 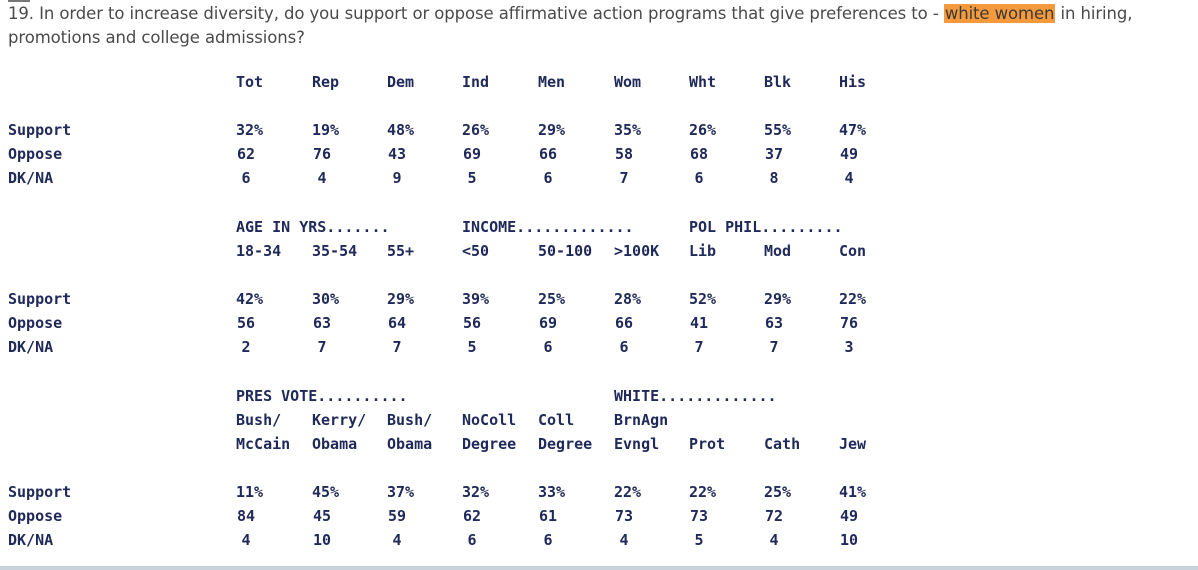 I want to click on column-header: McCain, so click(x=263, y=444).